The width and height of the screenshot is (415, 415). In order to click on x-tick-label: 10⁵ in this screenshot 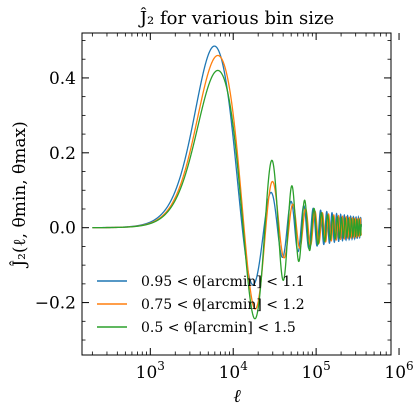, I will do `click(315, 371)`.